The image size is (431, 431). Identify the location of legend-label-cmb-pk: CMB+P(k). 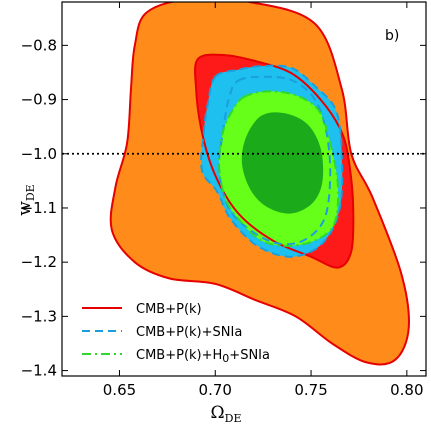
(169, 309).